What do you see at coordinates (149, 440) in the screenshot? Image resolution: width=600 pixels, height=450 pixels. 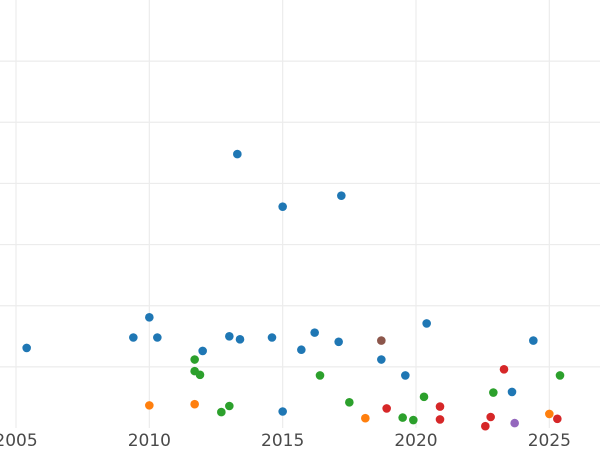 I see `x-tick-label: 2010` at bounding box center [149, 440].